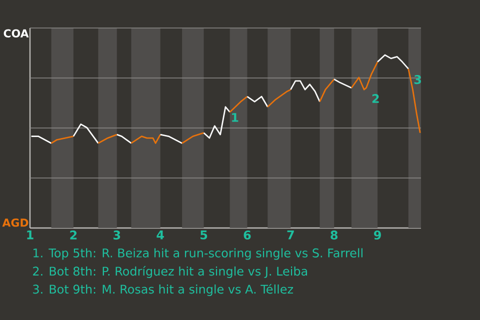 The image size is (480, 320). Describe the element at coordinates (377, 235) in the screenshot. I see `x-tick-label: 9` at that location.